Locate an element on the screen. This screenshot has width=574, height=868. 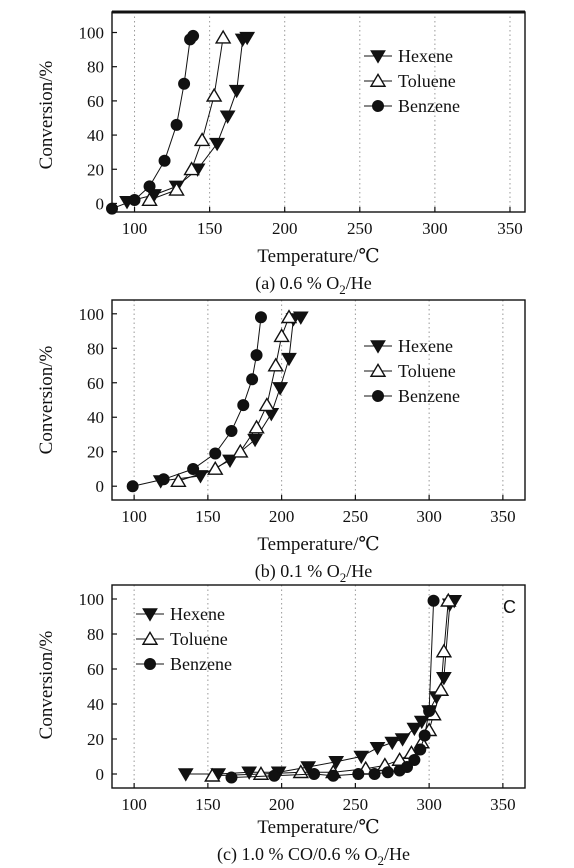
legend-marker-benzene is located at coordinates (378, 396).